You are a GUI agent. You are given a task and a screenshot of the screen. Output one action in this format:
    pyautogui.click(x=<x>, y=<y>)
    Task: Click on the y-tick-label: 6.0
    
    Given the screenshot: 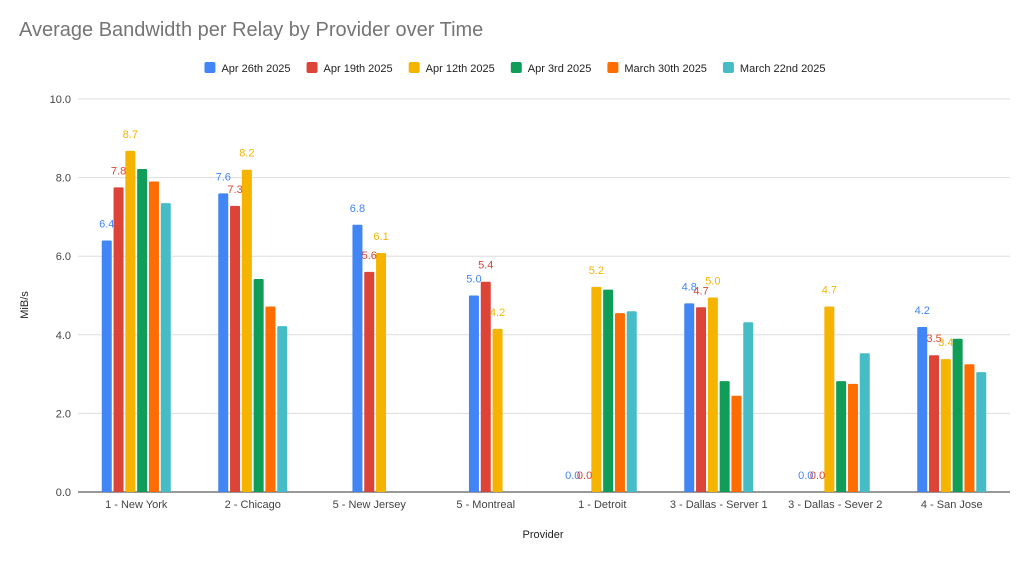 What is the action you would take?
    pyautogui.click(x=63, y=257)
    